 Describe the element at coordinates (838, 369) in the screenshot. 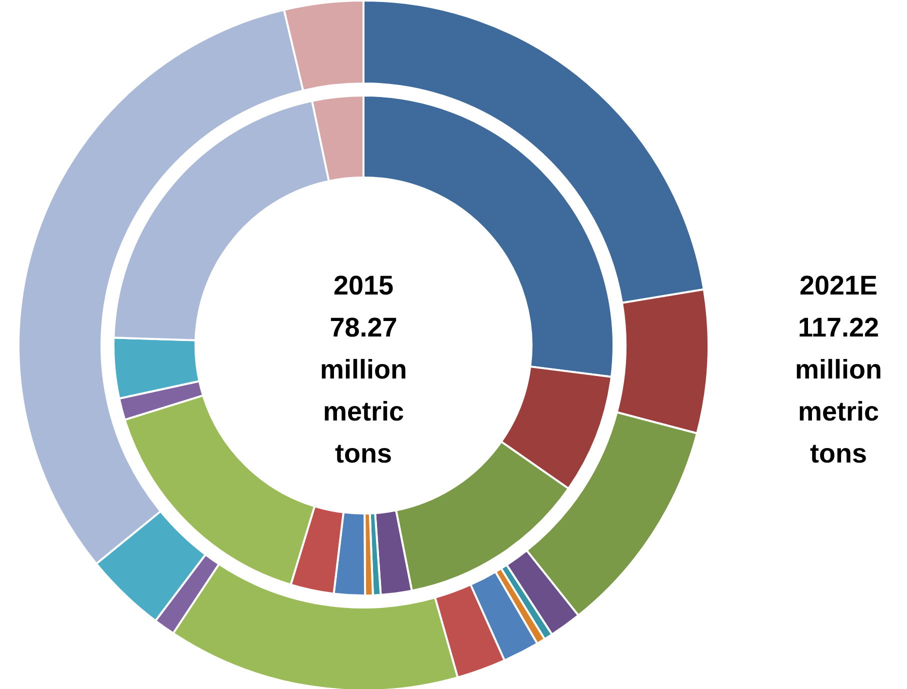

I see `text: 2021E 117.22 million metric tons` at that location.